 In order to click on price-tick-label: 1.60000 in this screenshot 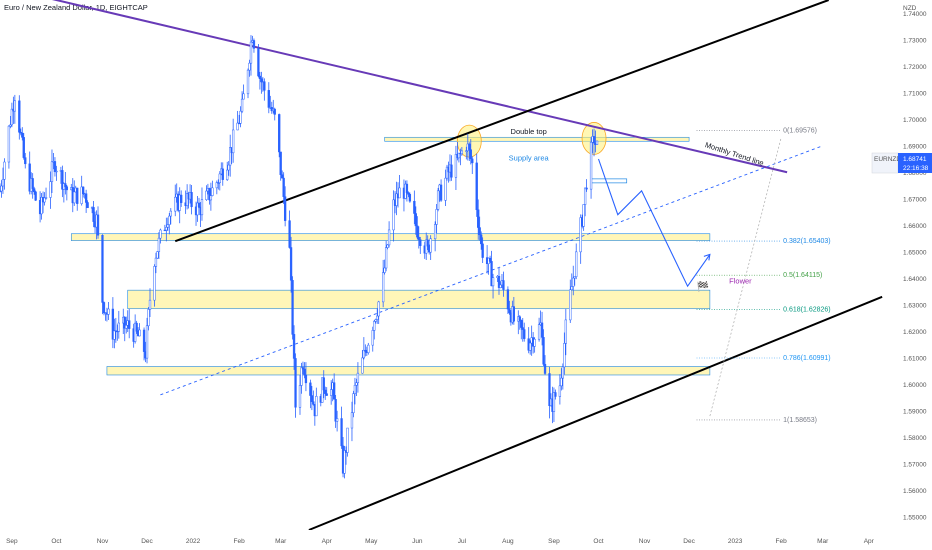, I will do `click(915, 385)`.